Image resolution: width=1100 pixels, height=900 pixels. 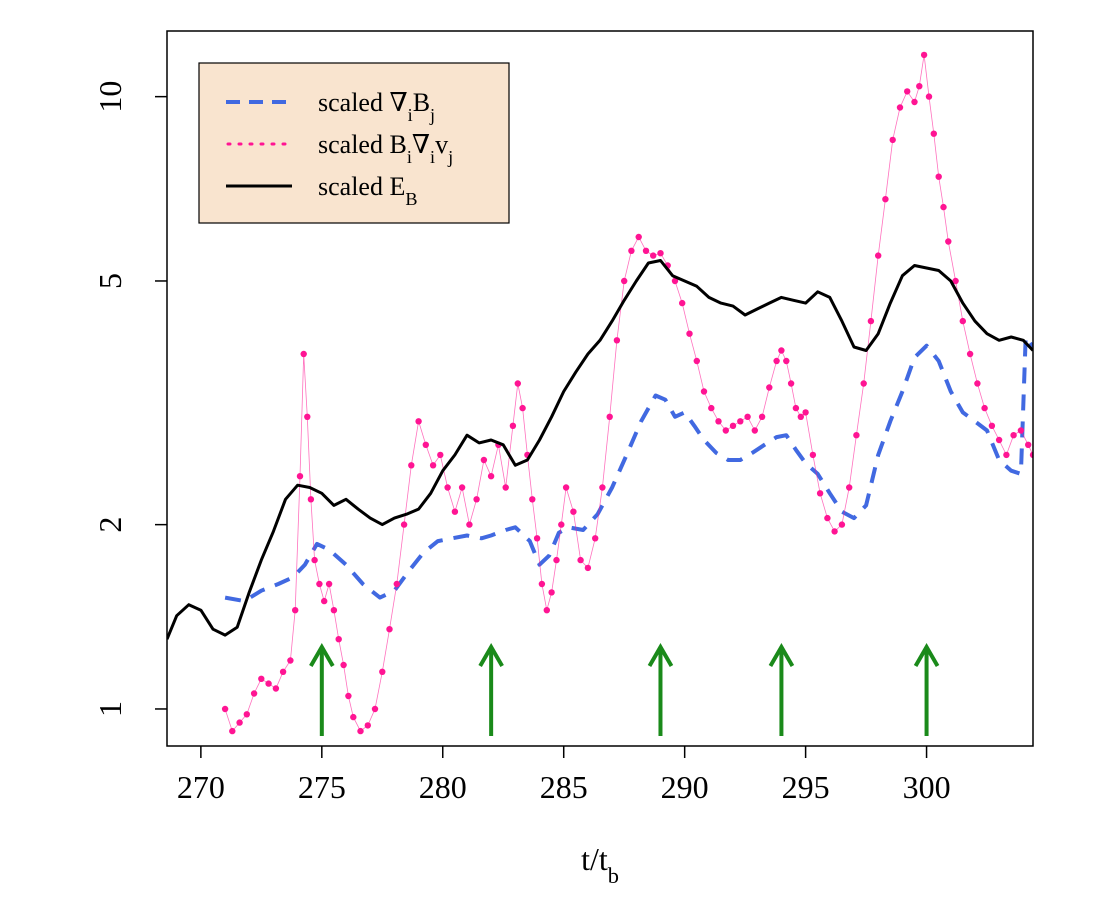 What do you see at coordinates (685, 787) in the screenshot?
I see `x-tick-label: 290` at bounding box center [685, 787].